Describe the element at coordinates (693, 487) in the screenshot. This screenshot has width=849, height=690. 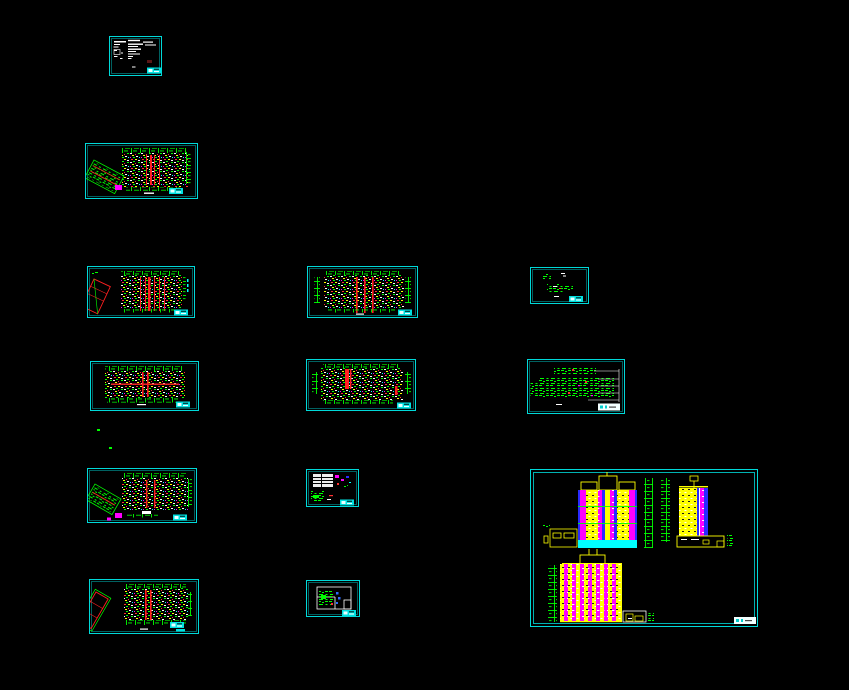
I see `parapet-band` at that location.